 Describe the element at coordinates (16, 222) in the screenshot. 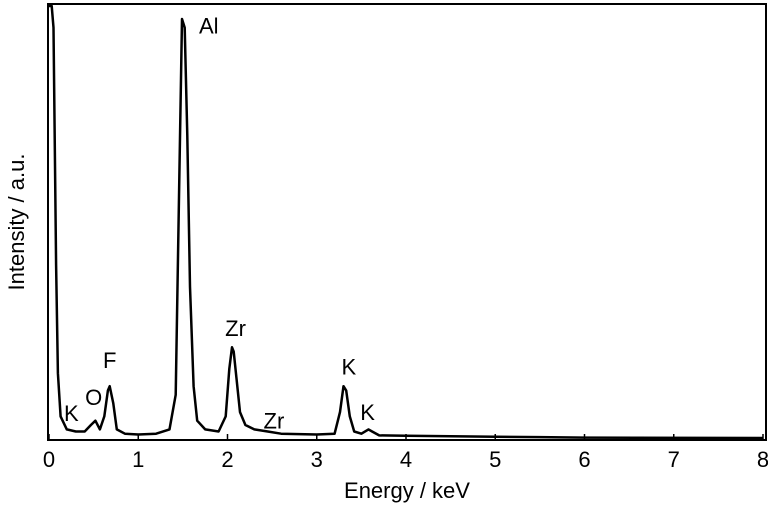

I see `y-axis-label: Intensity / a.u.` at that location.